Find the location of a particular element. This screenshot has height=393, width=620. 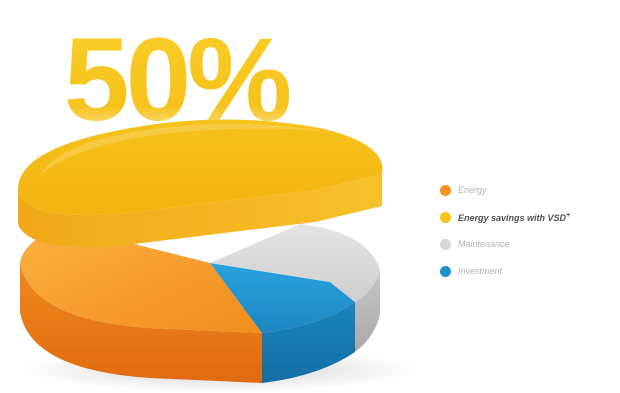

legend-swatch-investment is located at coordinates (445, 271).